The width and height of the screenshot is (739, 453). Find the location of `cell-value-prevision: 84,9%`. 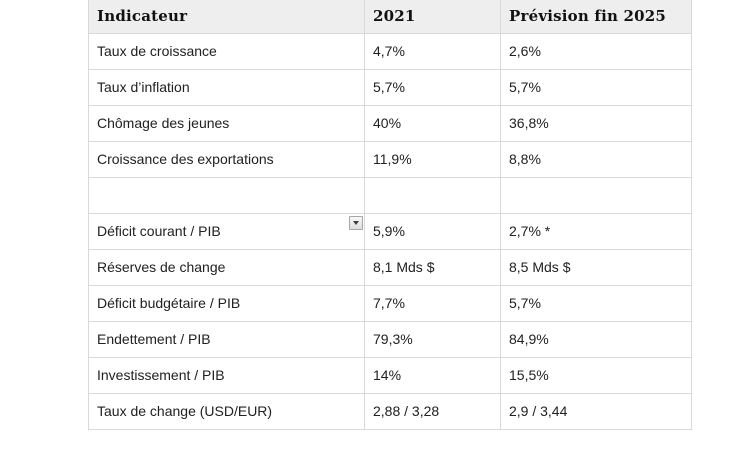

cell-value-prevision: 84,9% is located at coordinates (596, 339).